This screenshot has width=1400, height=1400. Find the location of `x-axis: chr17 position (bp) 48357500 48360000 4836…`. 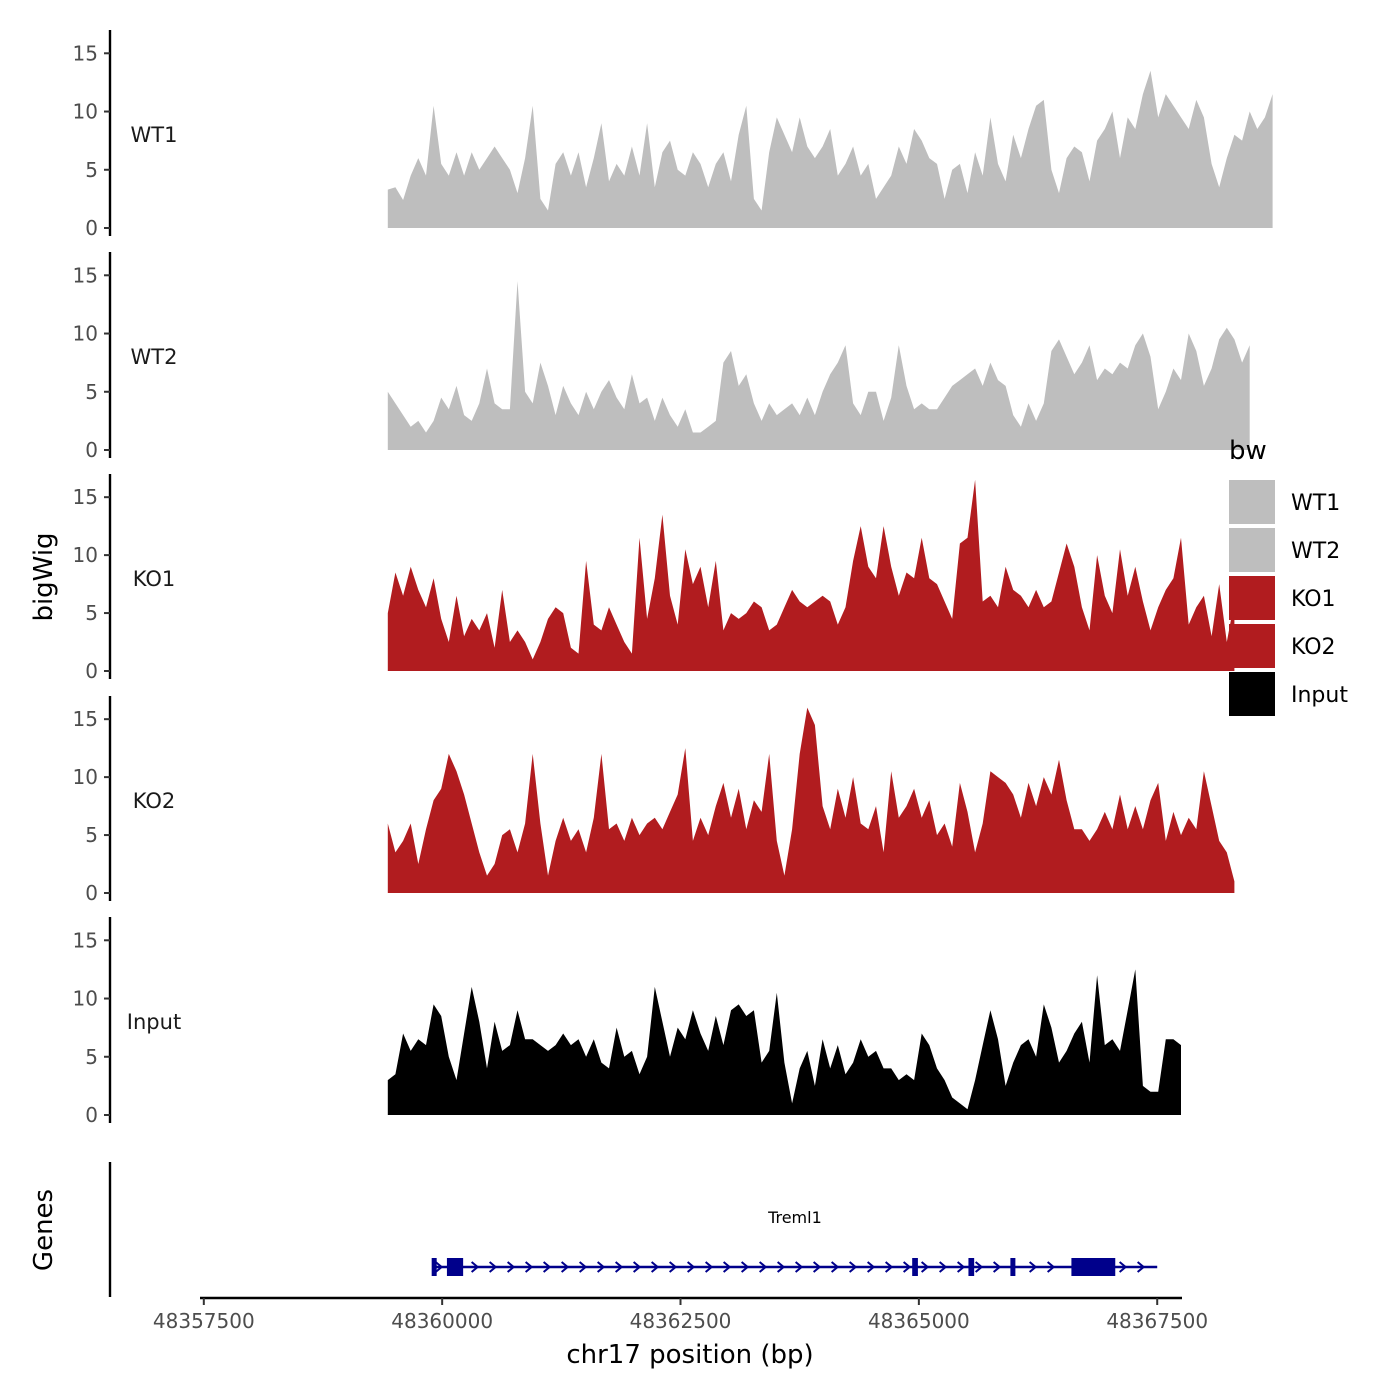

x-axis: chr17 position (bp) 48357500 48360000 4836… is located at coordinates (680, 1333).